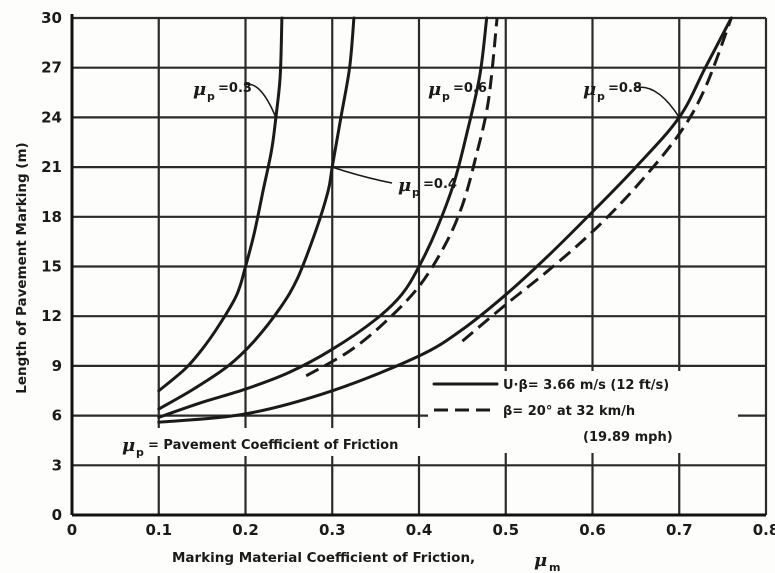 This screenshot has width=775, height=573. What do you see at coordinates (628, 437) in the screenshot?
I see `legend-dashed-label-2: (19.89 mph)` at bounding box center [628, 437].